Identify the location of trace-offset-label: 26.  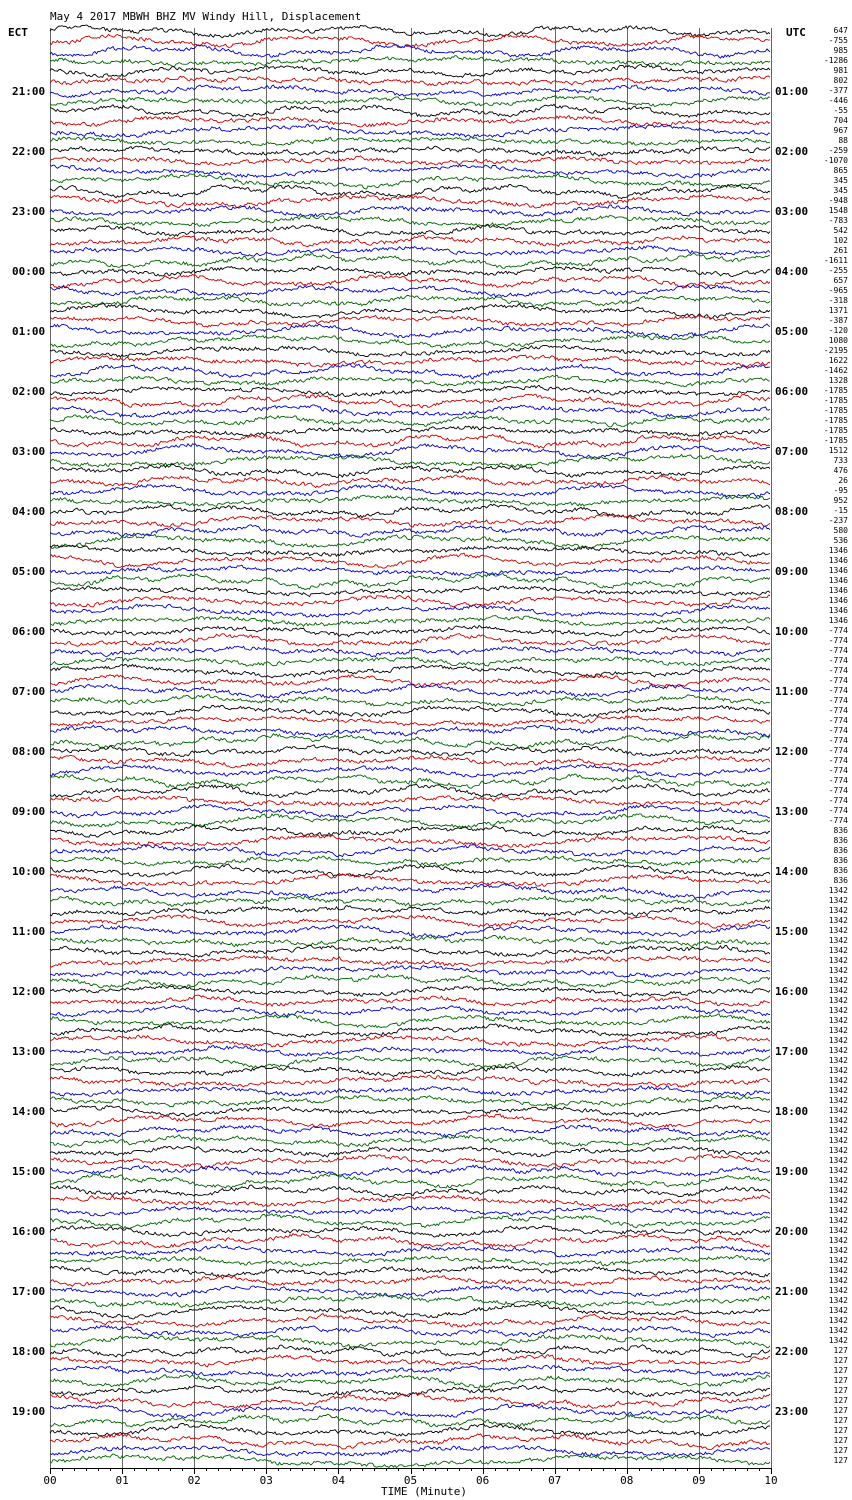
(843, 480).